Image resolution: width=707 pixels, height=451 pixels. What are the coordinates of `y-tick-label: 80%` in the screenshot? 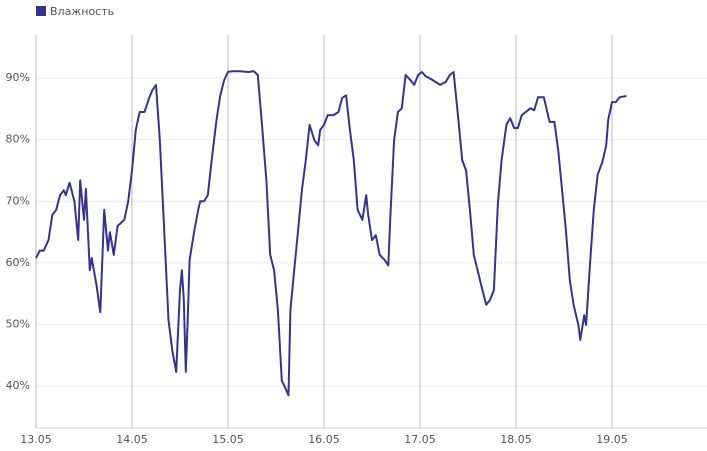 It's located at (18, 139).